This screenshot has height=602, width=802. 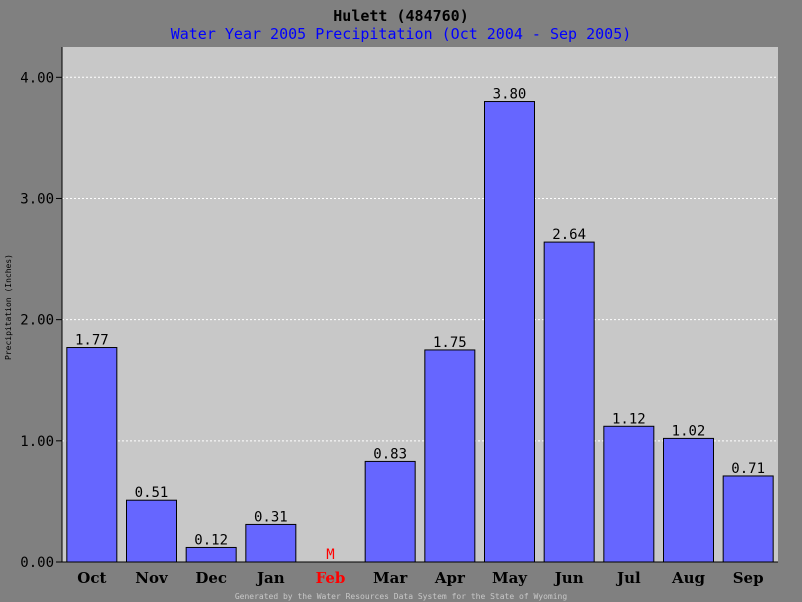 I want to click on y-tick-label: 4.00, so click(x=37, y=78).